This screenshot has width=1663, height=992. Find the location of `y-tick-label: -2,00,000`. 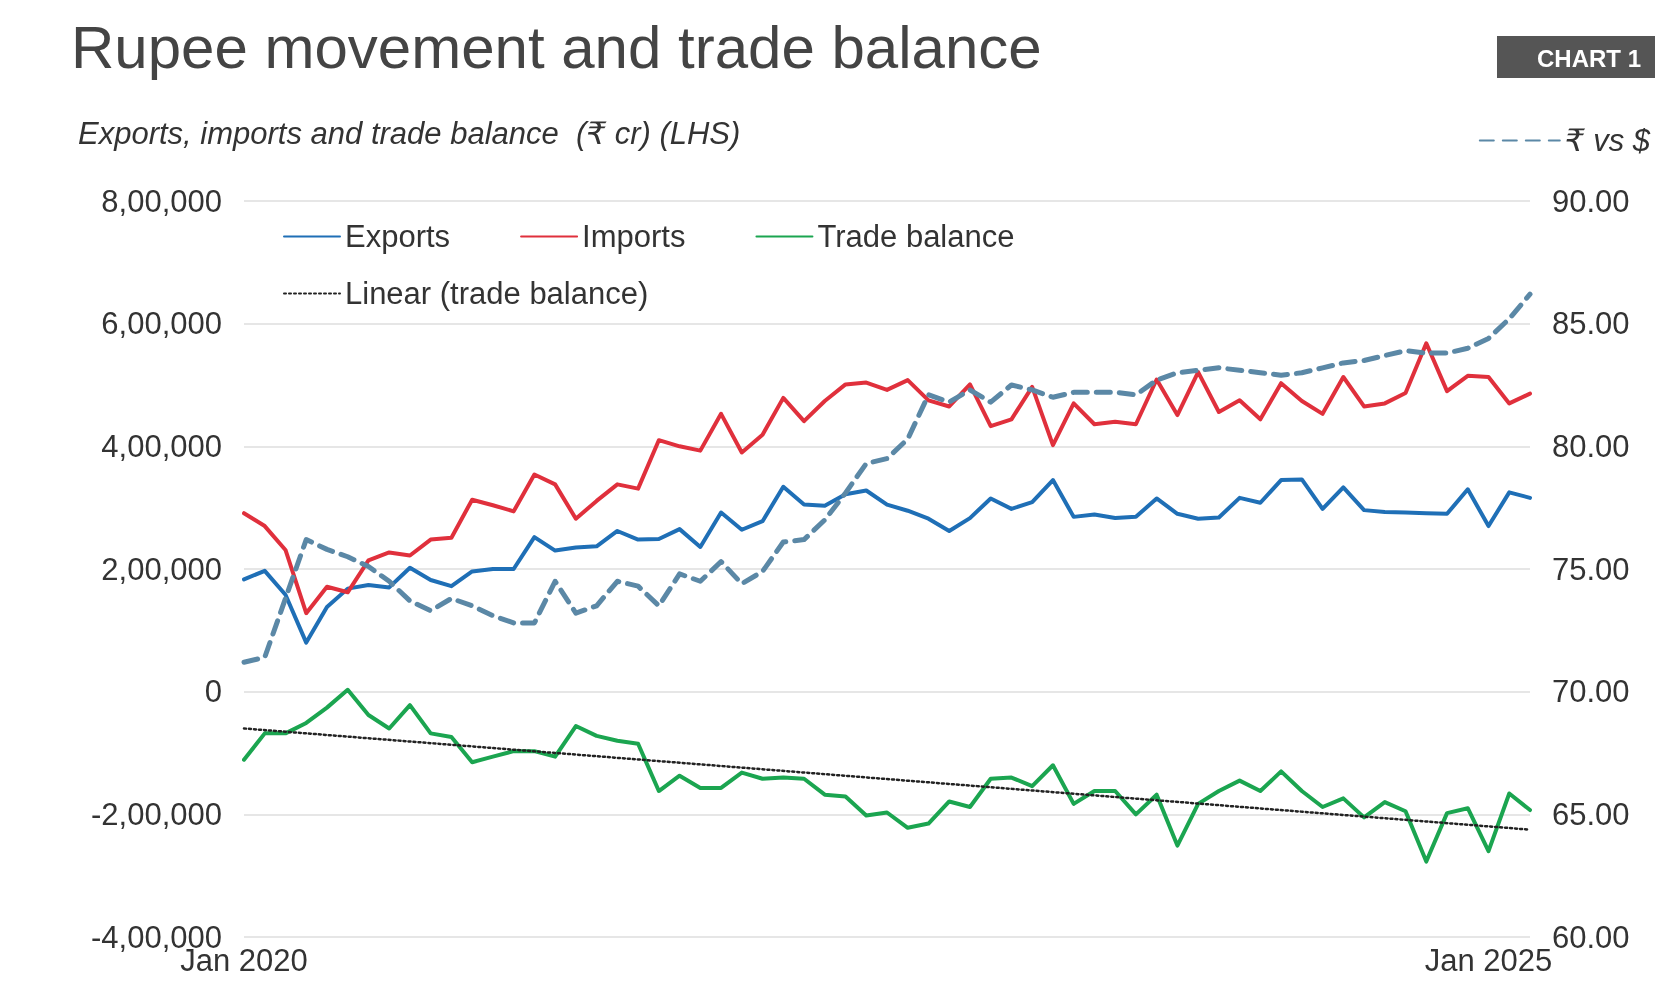

y-tick-label: -2,00,000 is located at coordinates (156, 814).